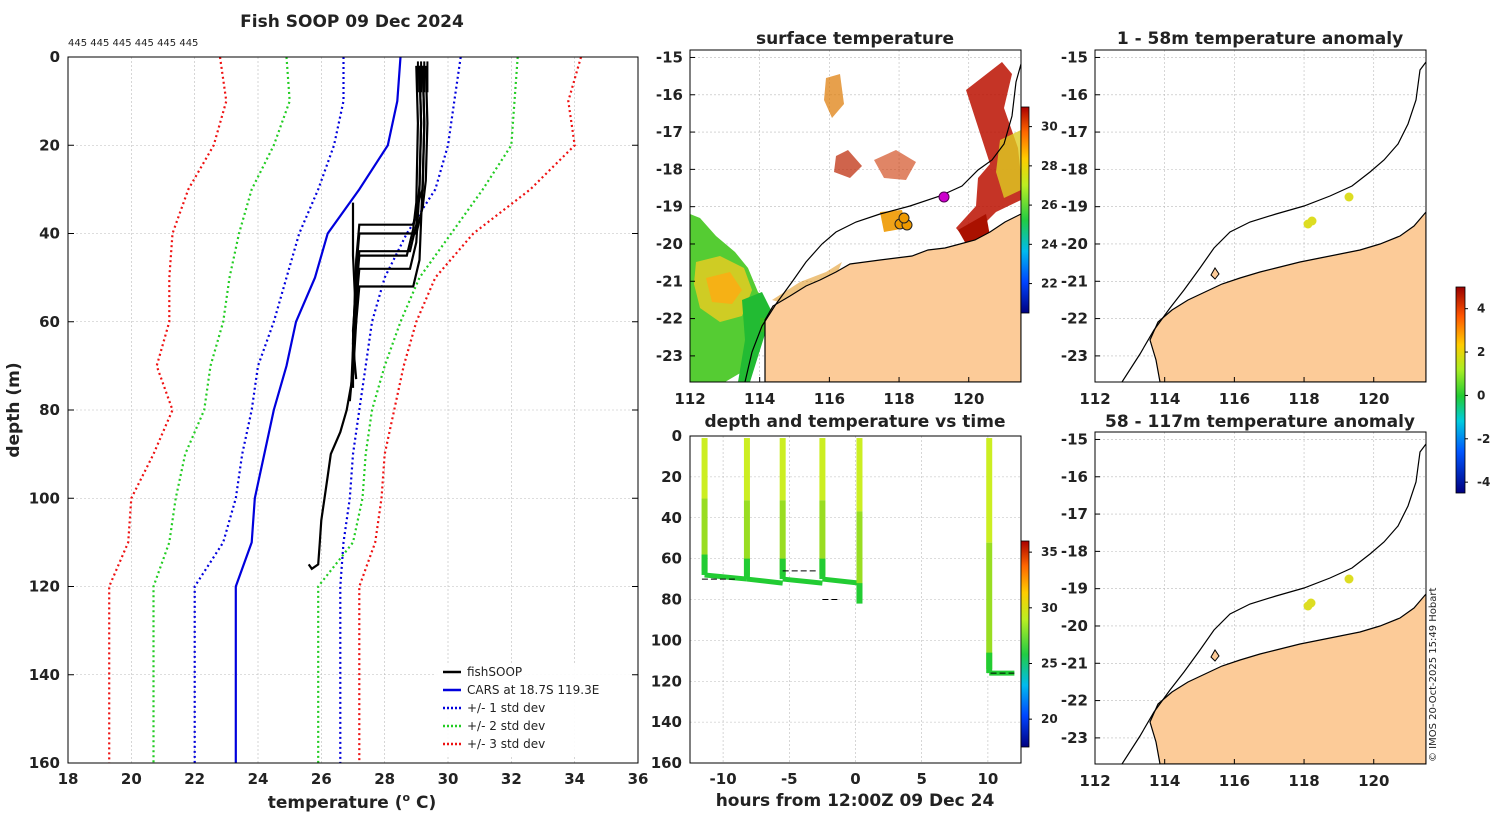 The height and width of the screenshot is (820, 1500). I want to click on sst-orange-patch, so click(724, 288).